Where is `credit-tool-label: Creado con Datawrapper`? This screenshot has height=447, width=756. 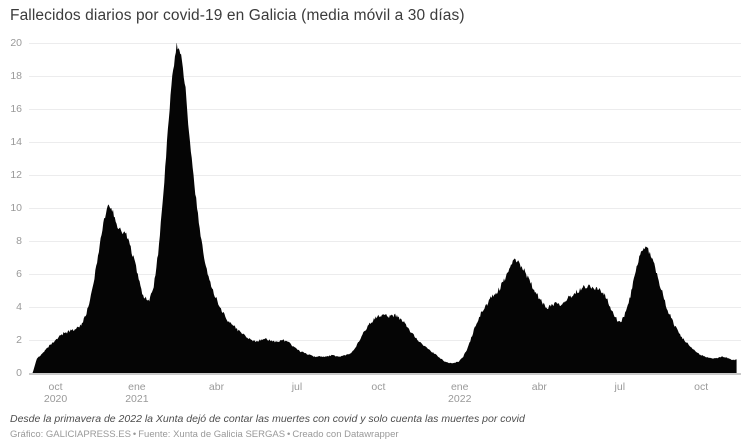 credit-tool-label: Creado con Datawrapper is located at coordinates (345, 434).